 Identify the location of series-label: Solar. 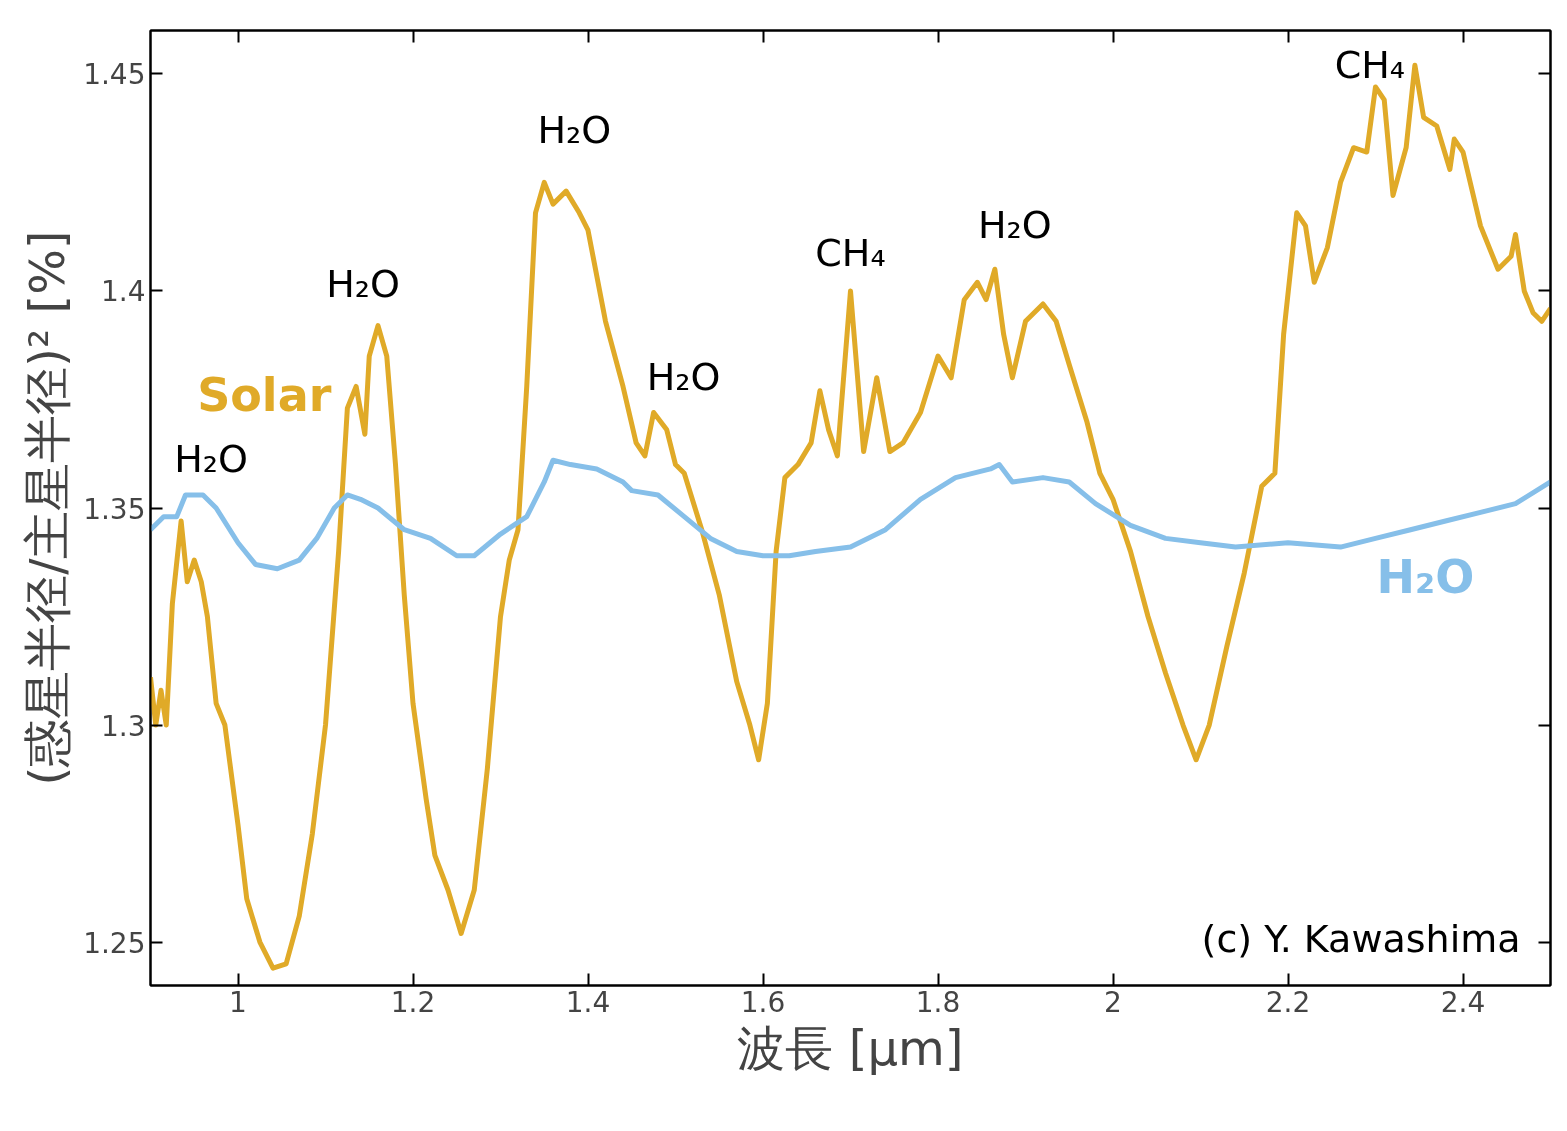
(264, 395).